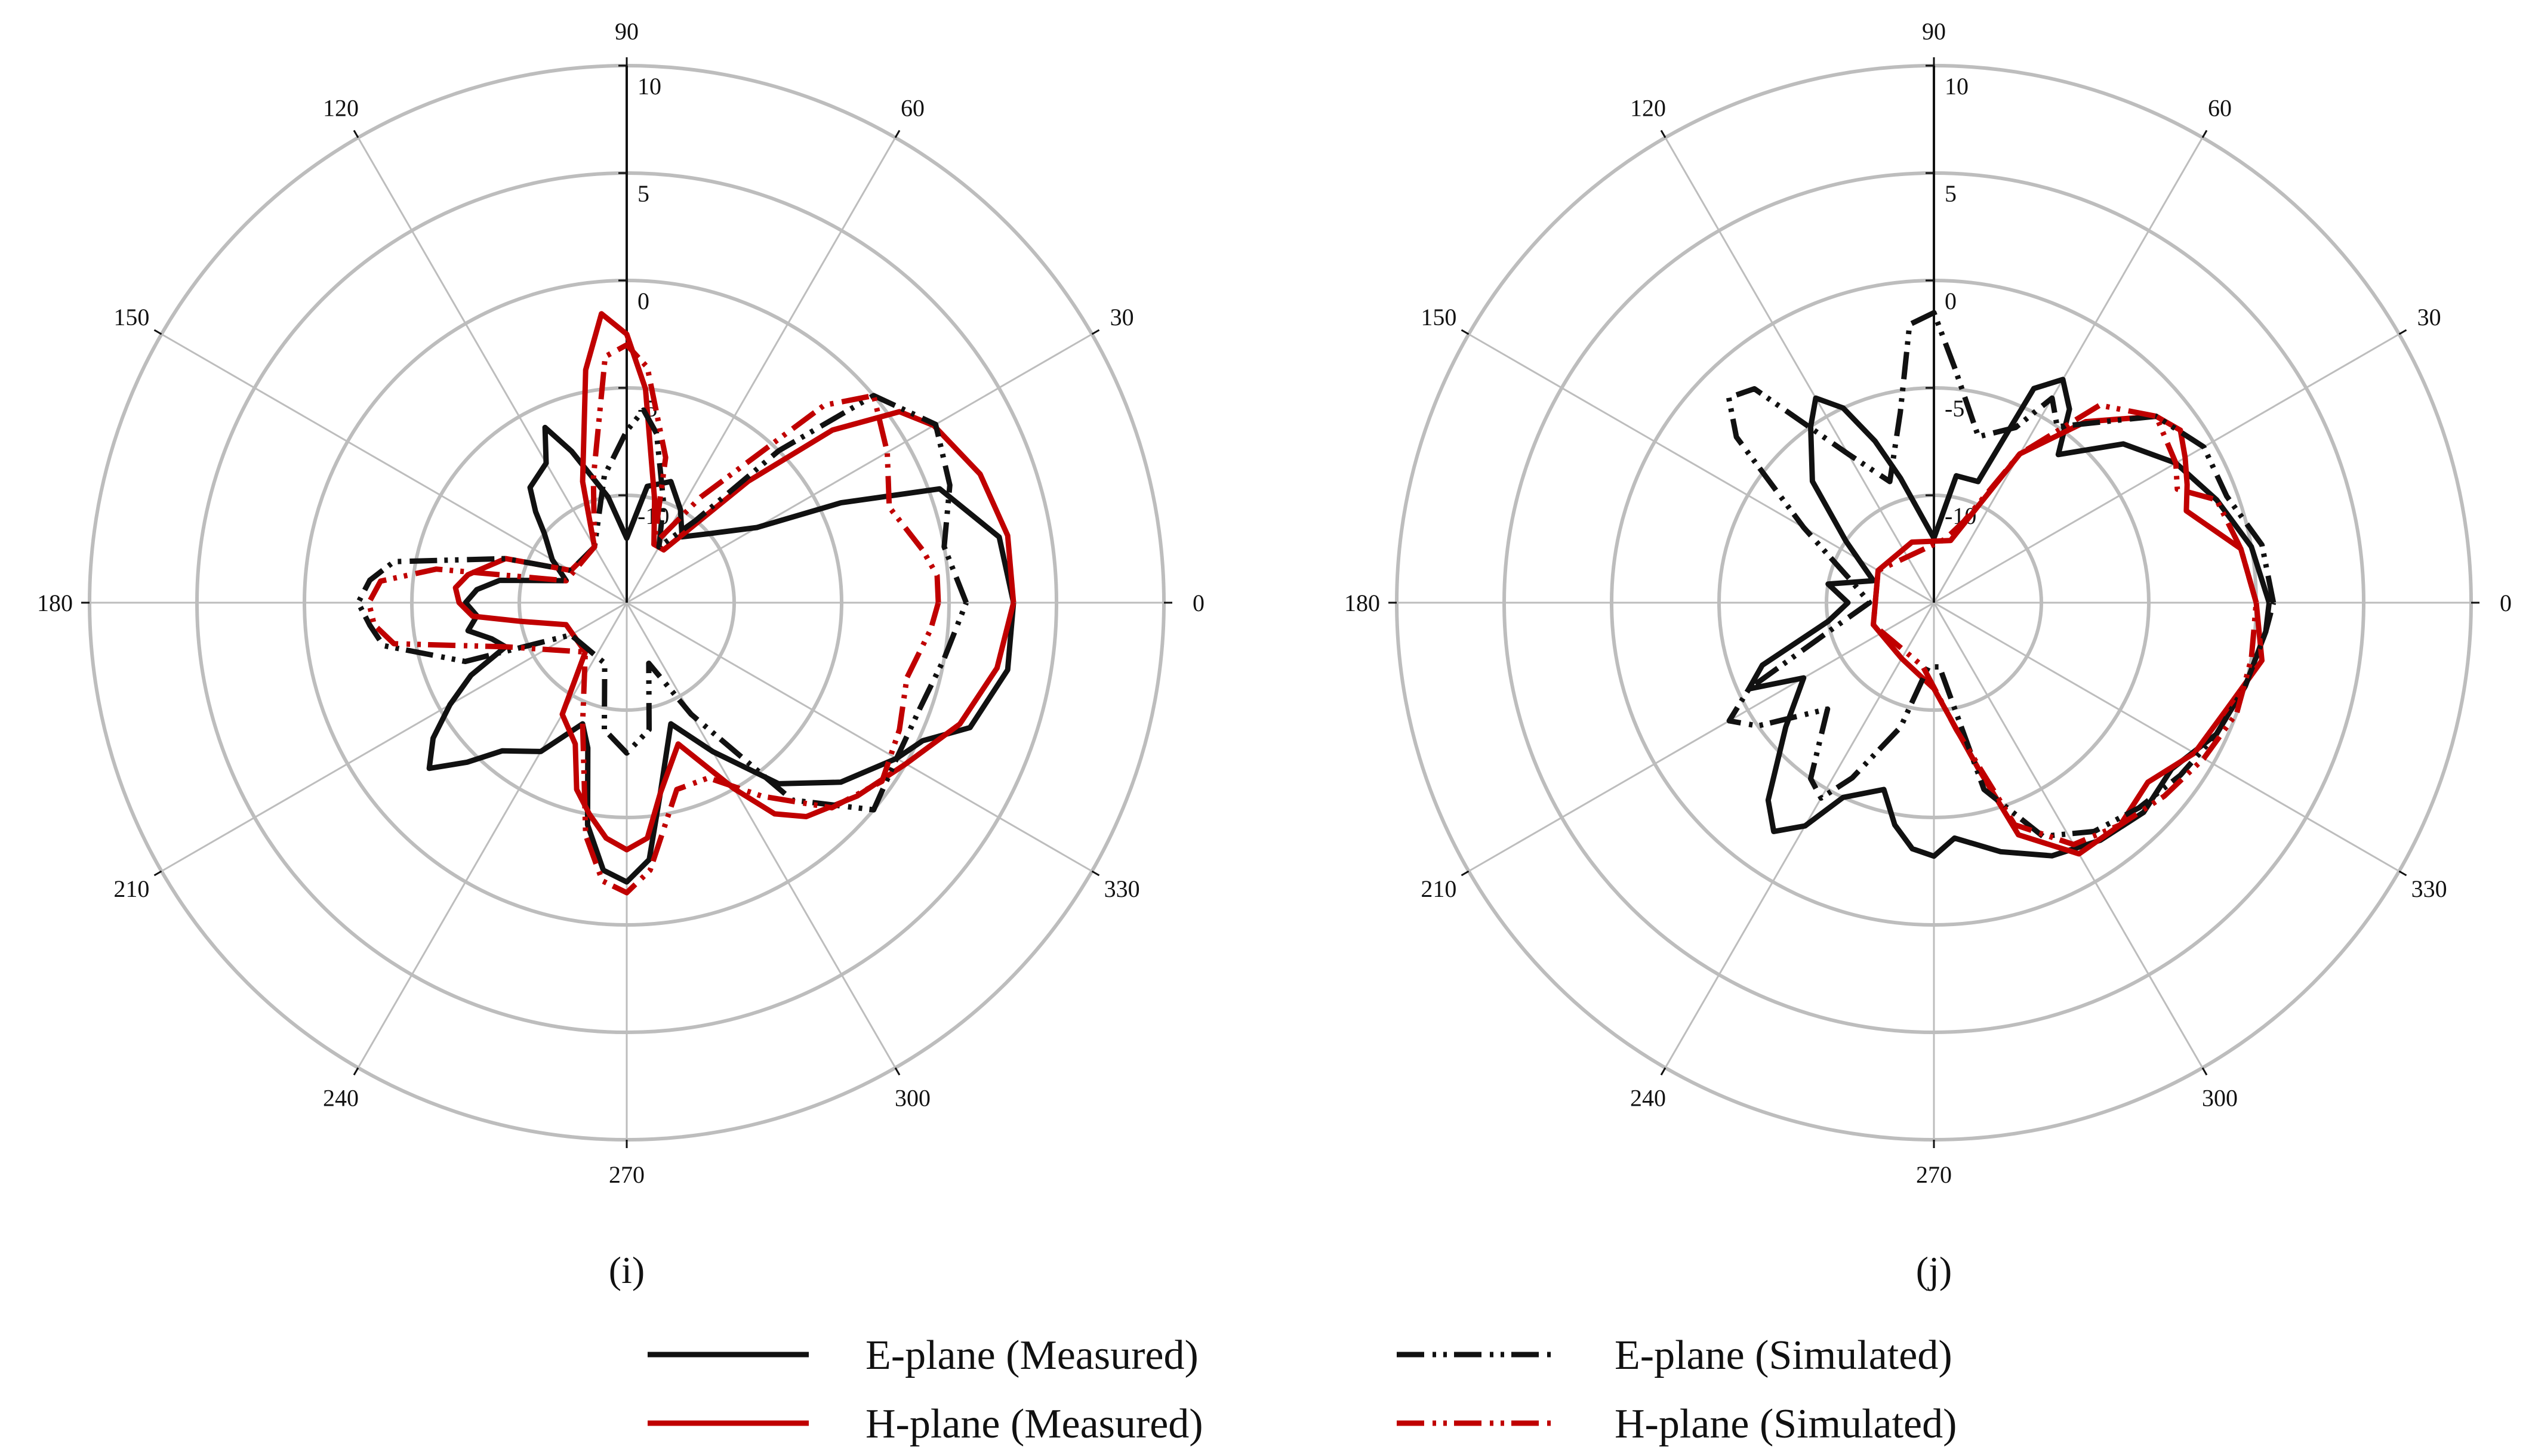  Describe the element at coordinates (1034, 1424) in the screenshot. I see `legend-label: H-plane (Measured)` at that location.